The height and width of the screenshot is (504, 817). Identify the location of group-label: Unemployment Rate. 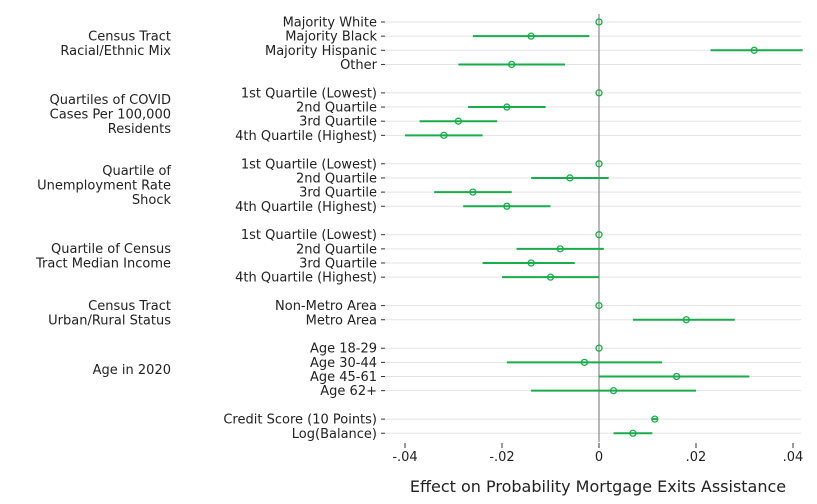
(104, 186).